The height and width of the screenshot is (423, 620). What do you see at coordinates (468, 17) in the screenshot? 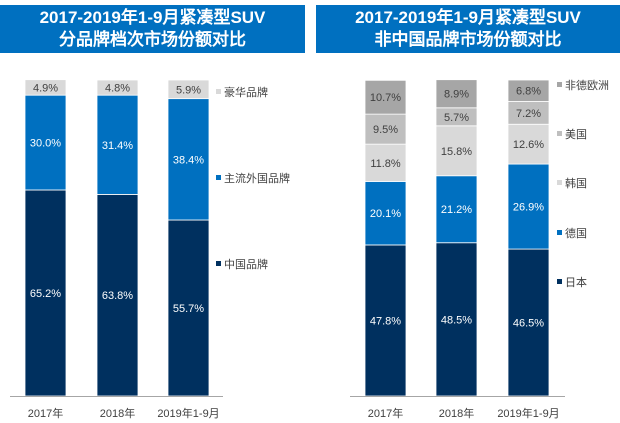
I see `right-title-line-1: 2017-2019年1-9月紧凑型SUV` at bounding box center [468, 17].